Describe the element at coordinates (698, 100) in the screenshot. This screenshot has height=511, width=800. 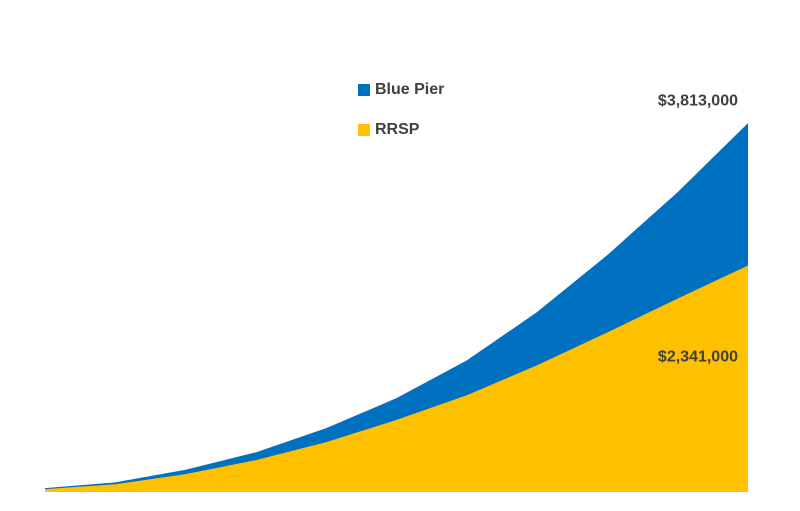
I see `value-label: $3,813,000` at that location.